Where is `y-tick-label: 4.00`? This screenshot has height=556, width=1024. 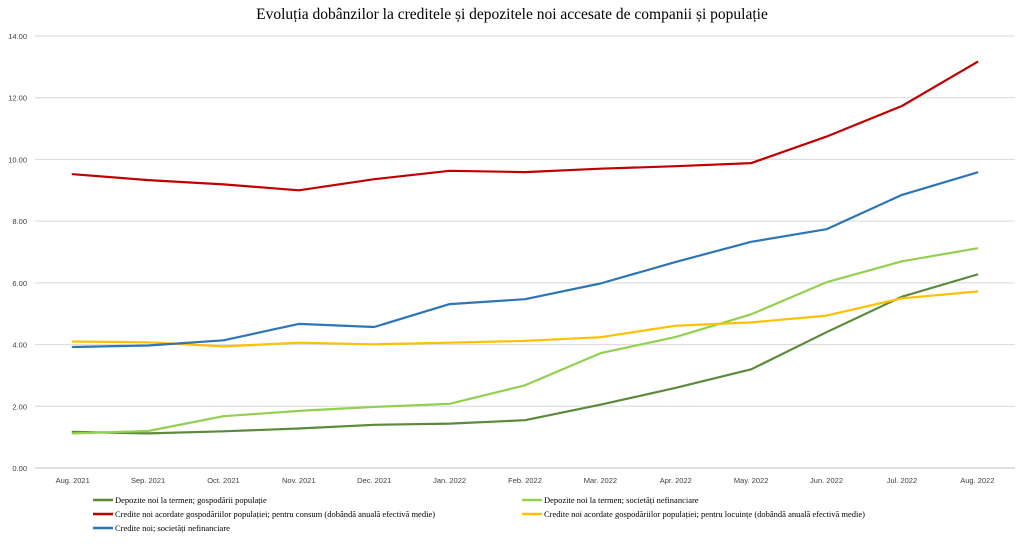 y-tick-label: 4.00 is located at coordinates (19, 345).